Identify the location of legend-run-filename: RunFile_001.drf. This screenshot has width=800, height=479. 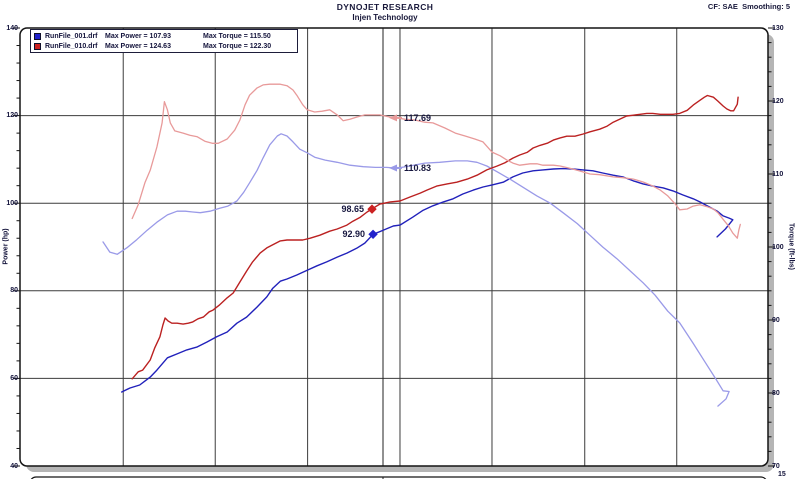
(71, 36).